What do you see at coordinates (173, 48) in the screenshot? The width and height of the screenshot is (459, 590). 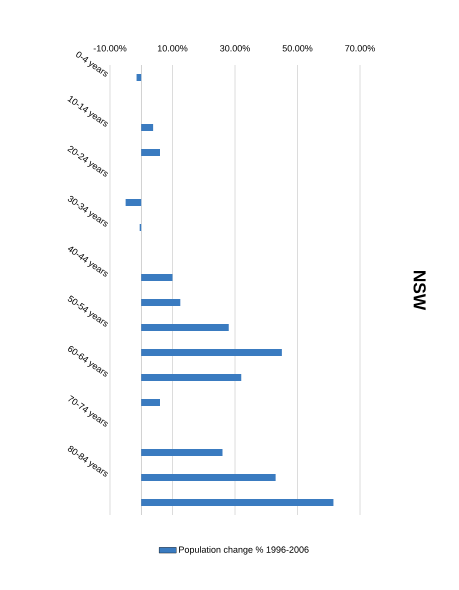 I see `x-tick-label: 10.00%` at bounding box center [173, 48].